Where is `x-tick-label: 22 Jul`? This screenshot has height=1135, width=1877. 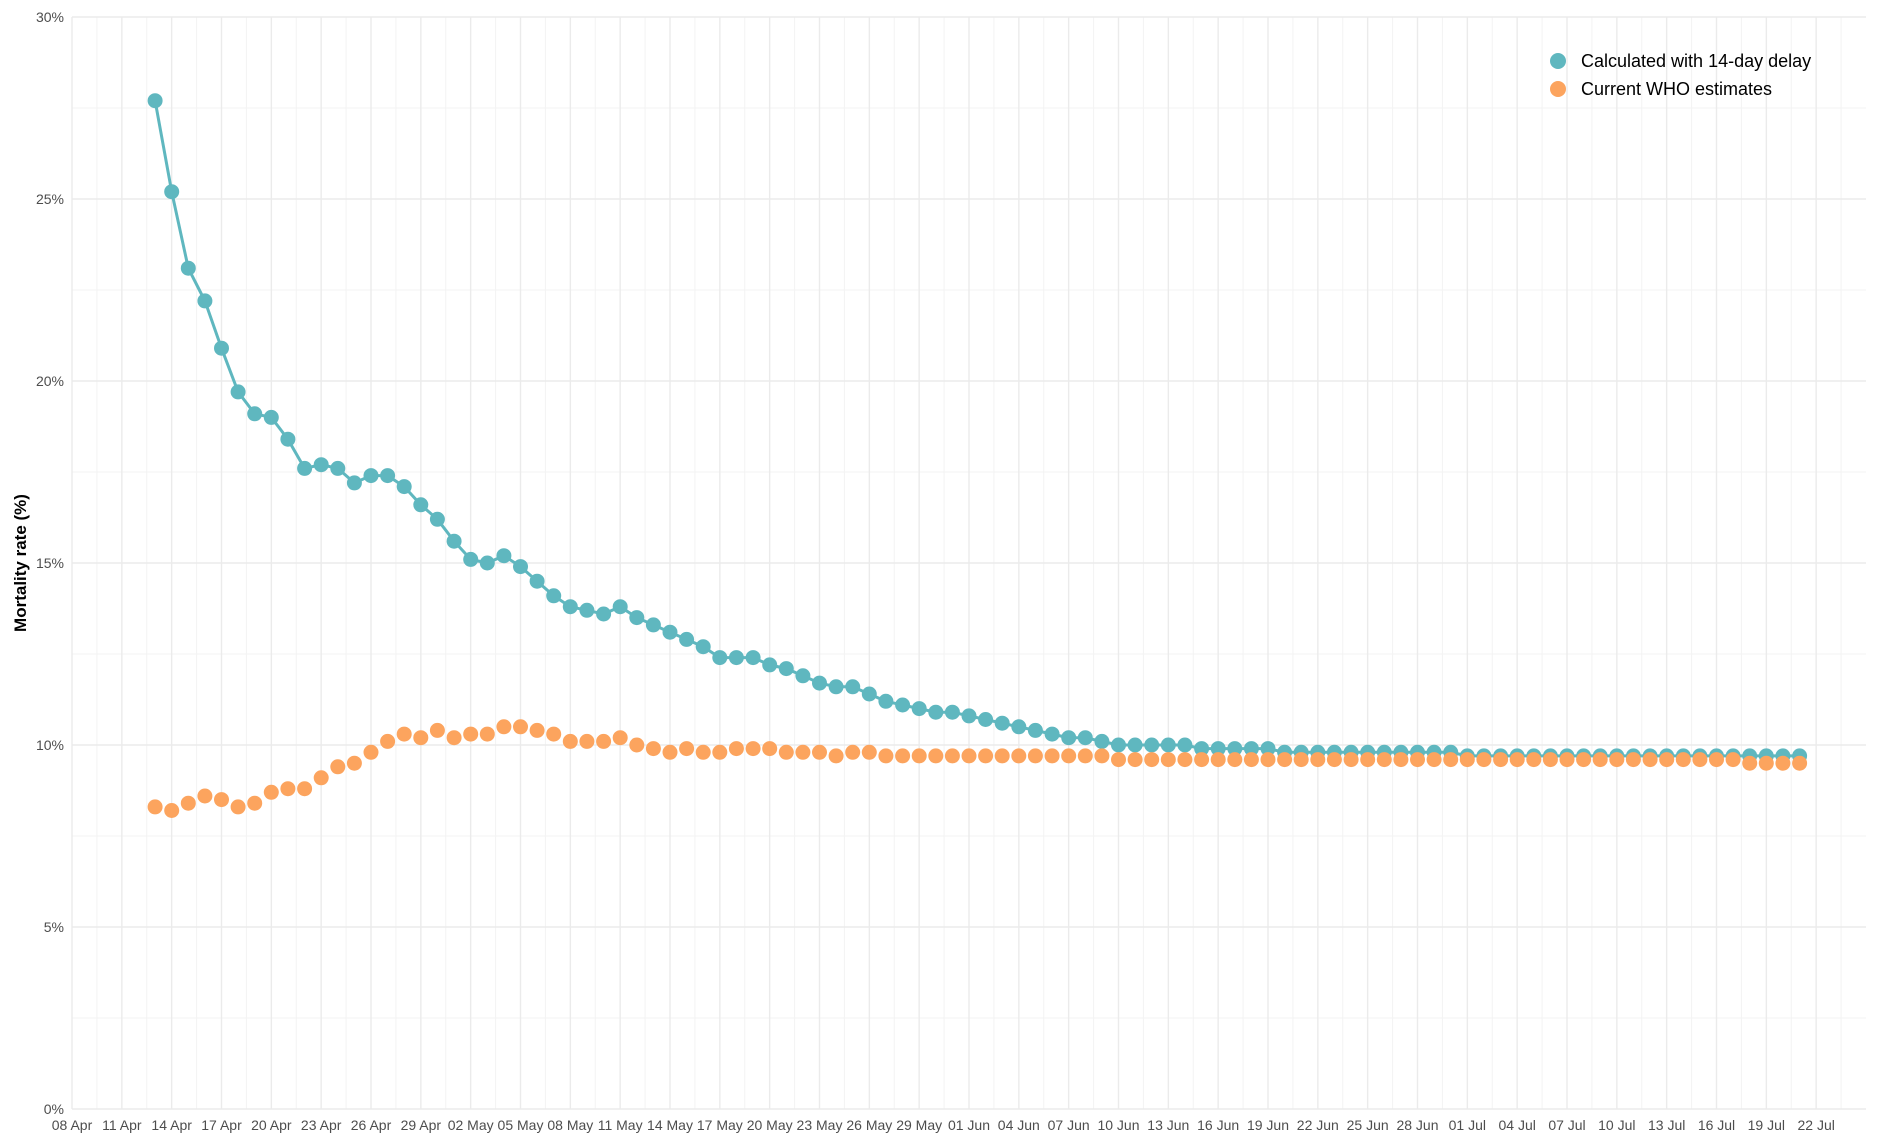
x-tick-label: 22 Jul is located at coordinates (1815, 1125).